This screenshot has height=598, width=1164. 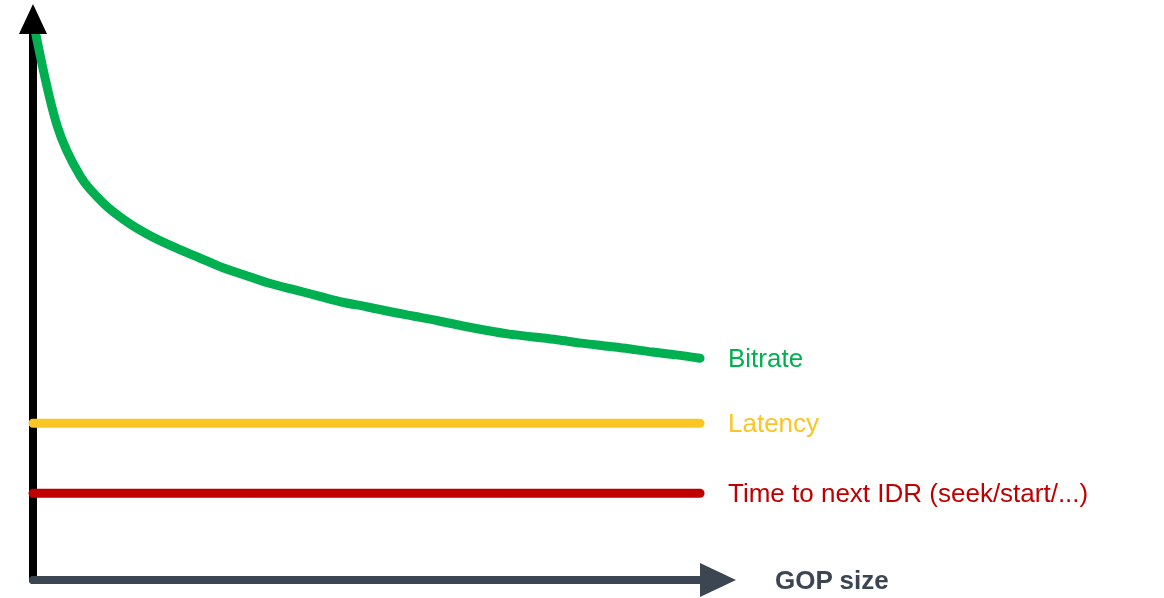 What do you see at coordinates (908, 493) in the screenshot?
I see `series-label: Time to next IDR (seek/start/...)` at bounding box center [908, 493].